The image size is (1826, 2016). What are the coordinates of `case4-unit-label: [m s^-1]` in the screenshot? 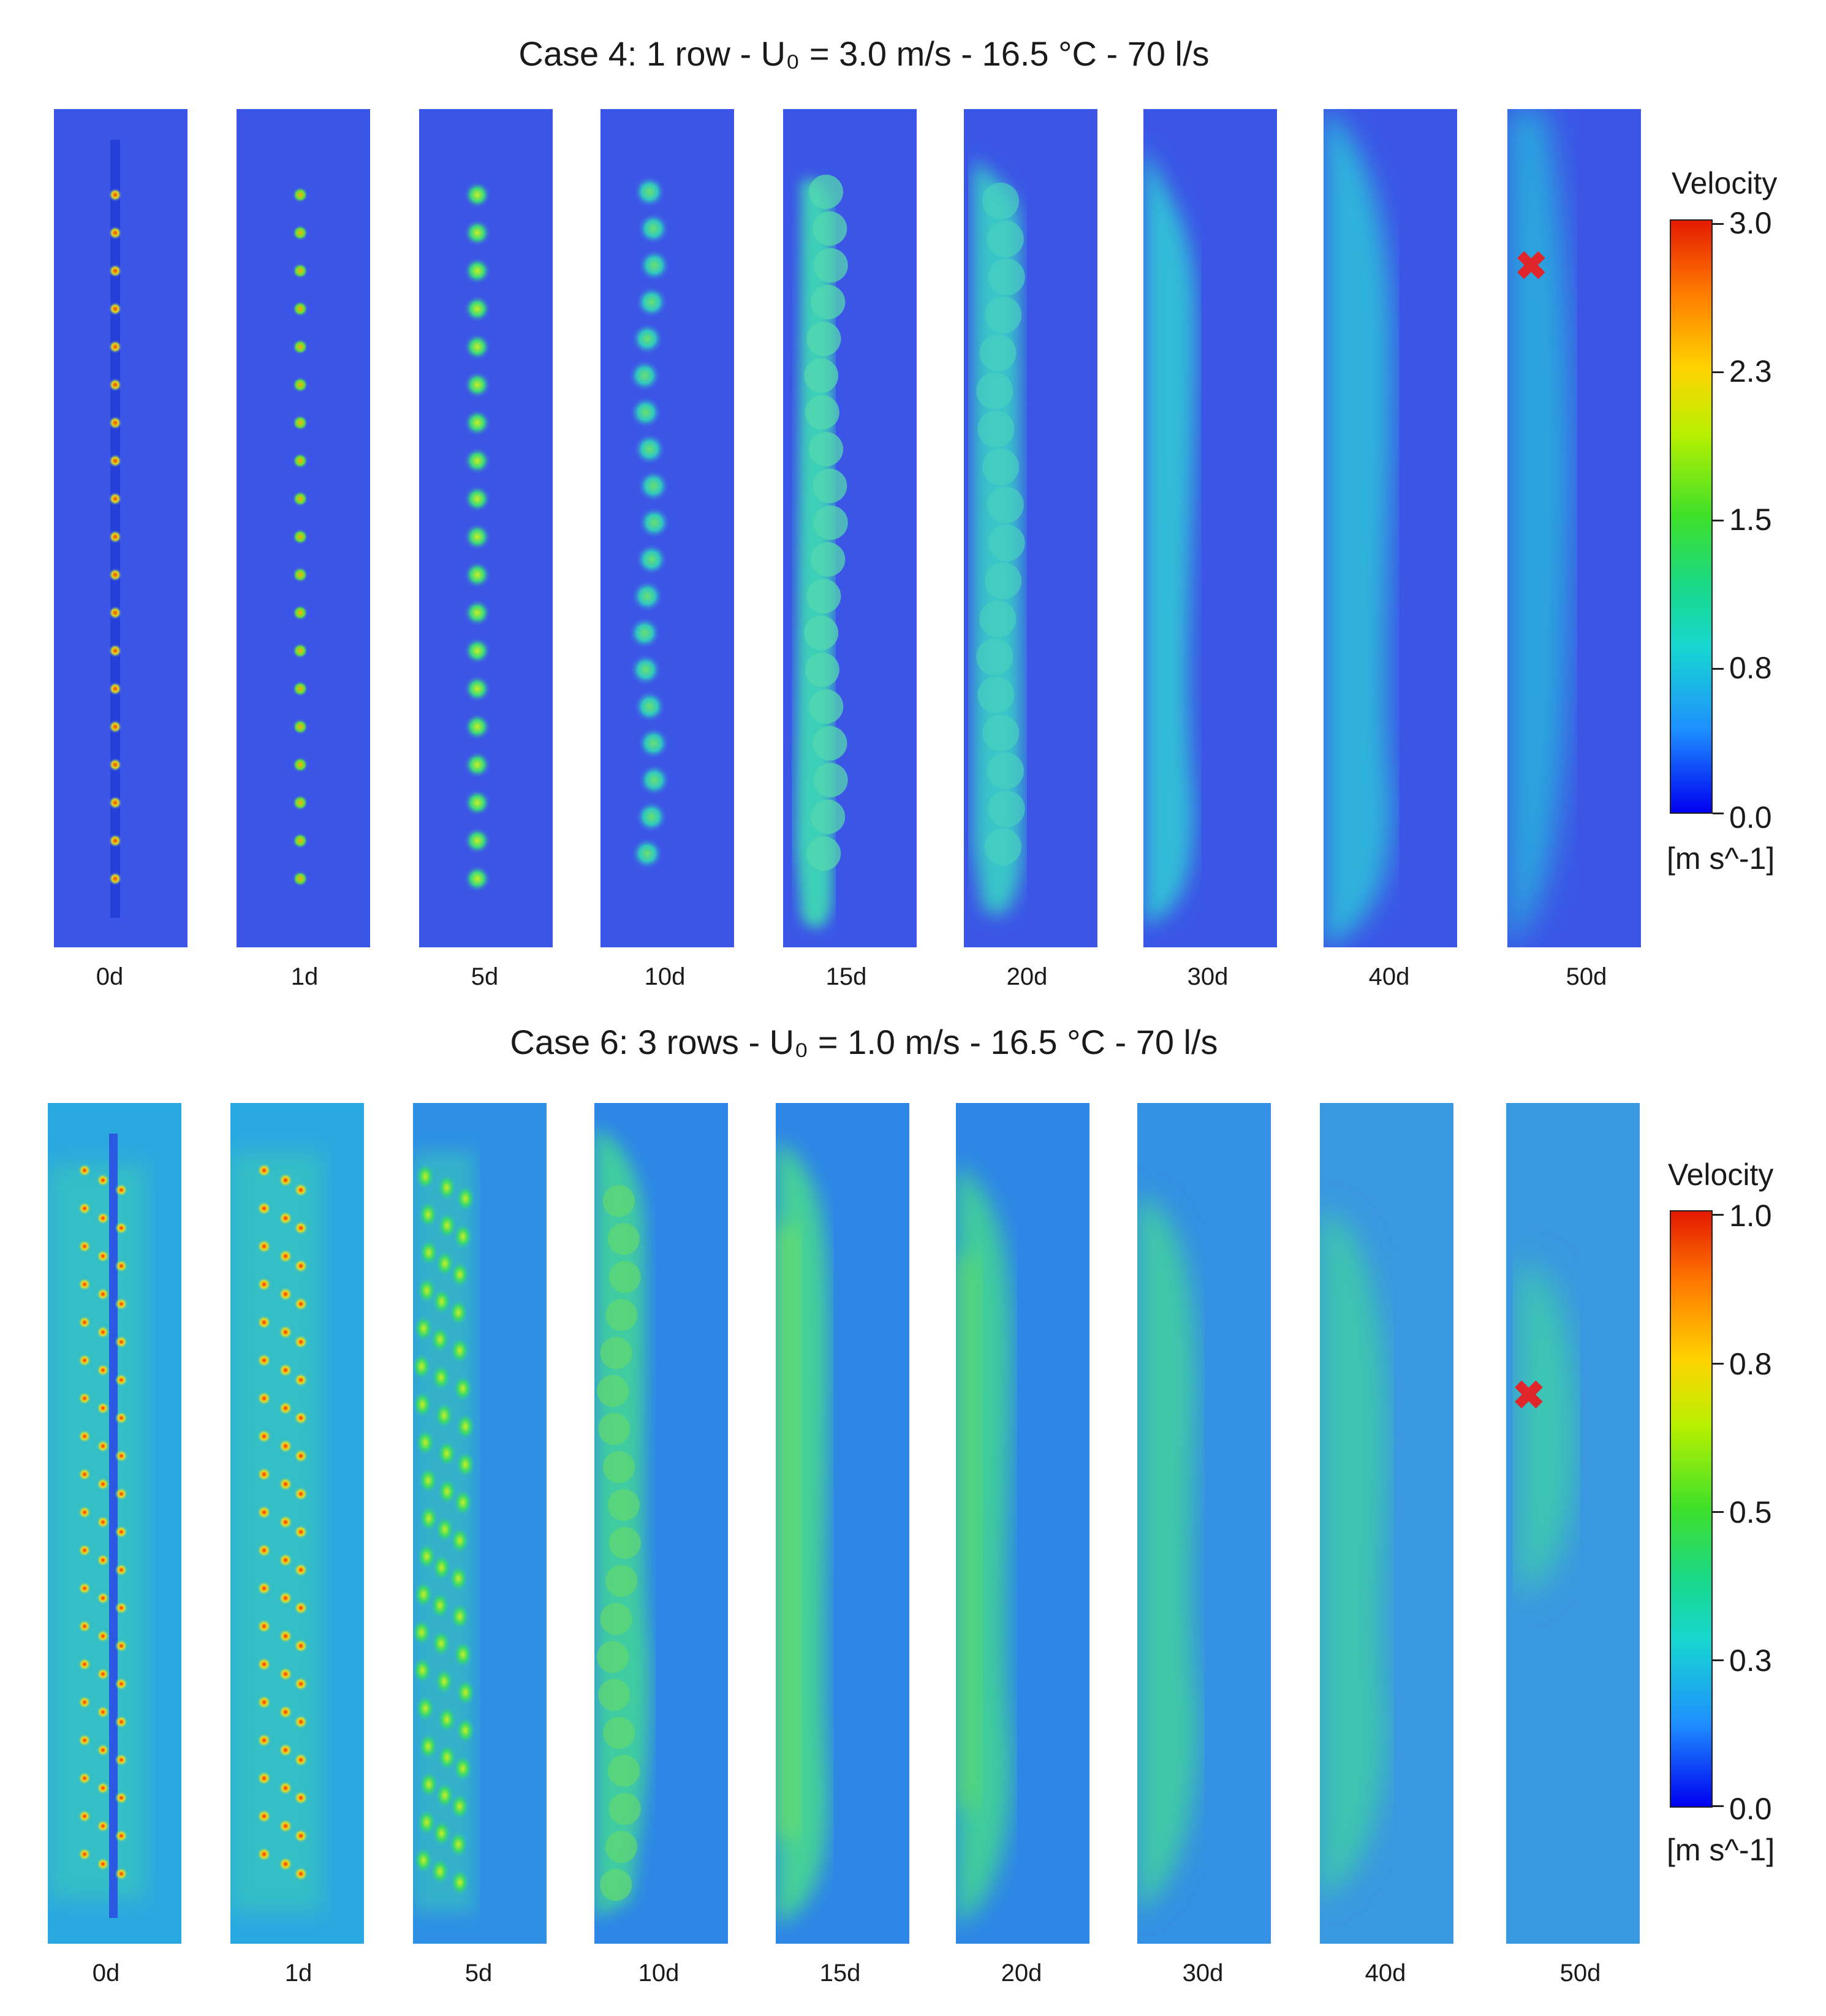 It's located at (1721, 858).